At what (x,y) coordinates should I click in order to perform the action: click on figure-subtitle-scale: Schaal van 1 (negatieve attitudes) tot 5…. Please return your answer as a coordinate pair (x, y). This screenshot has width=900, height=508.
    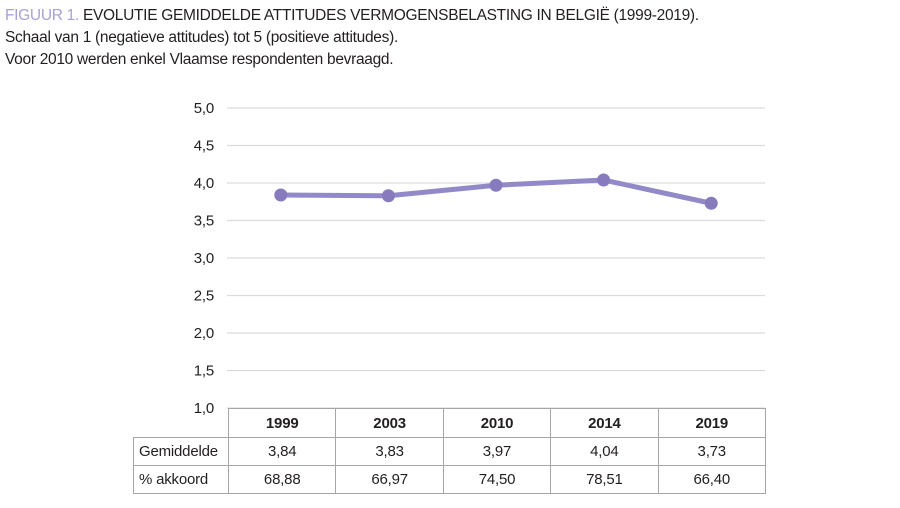
    Looking at the image, I should click on (201, 37).